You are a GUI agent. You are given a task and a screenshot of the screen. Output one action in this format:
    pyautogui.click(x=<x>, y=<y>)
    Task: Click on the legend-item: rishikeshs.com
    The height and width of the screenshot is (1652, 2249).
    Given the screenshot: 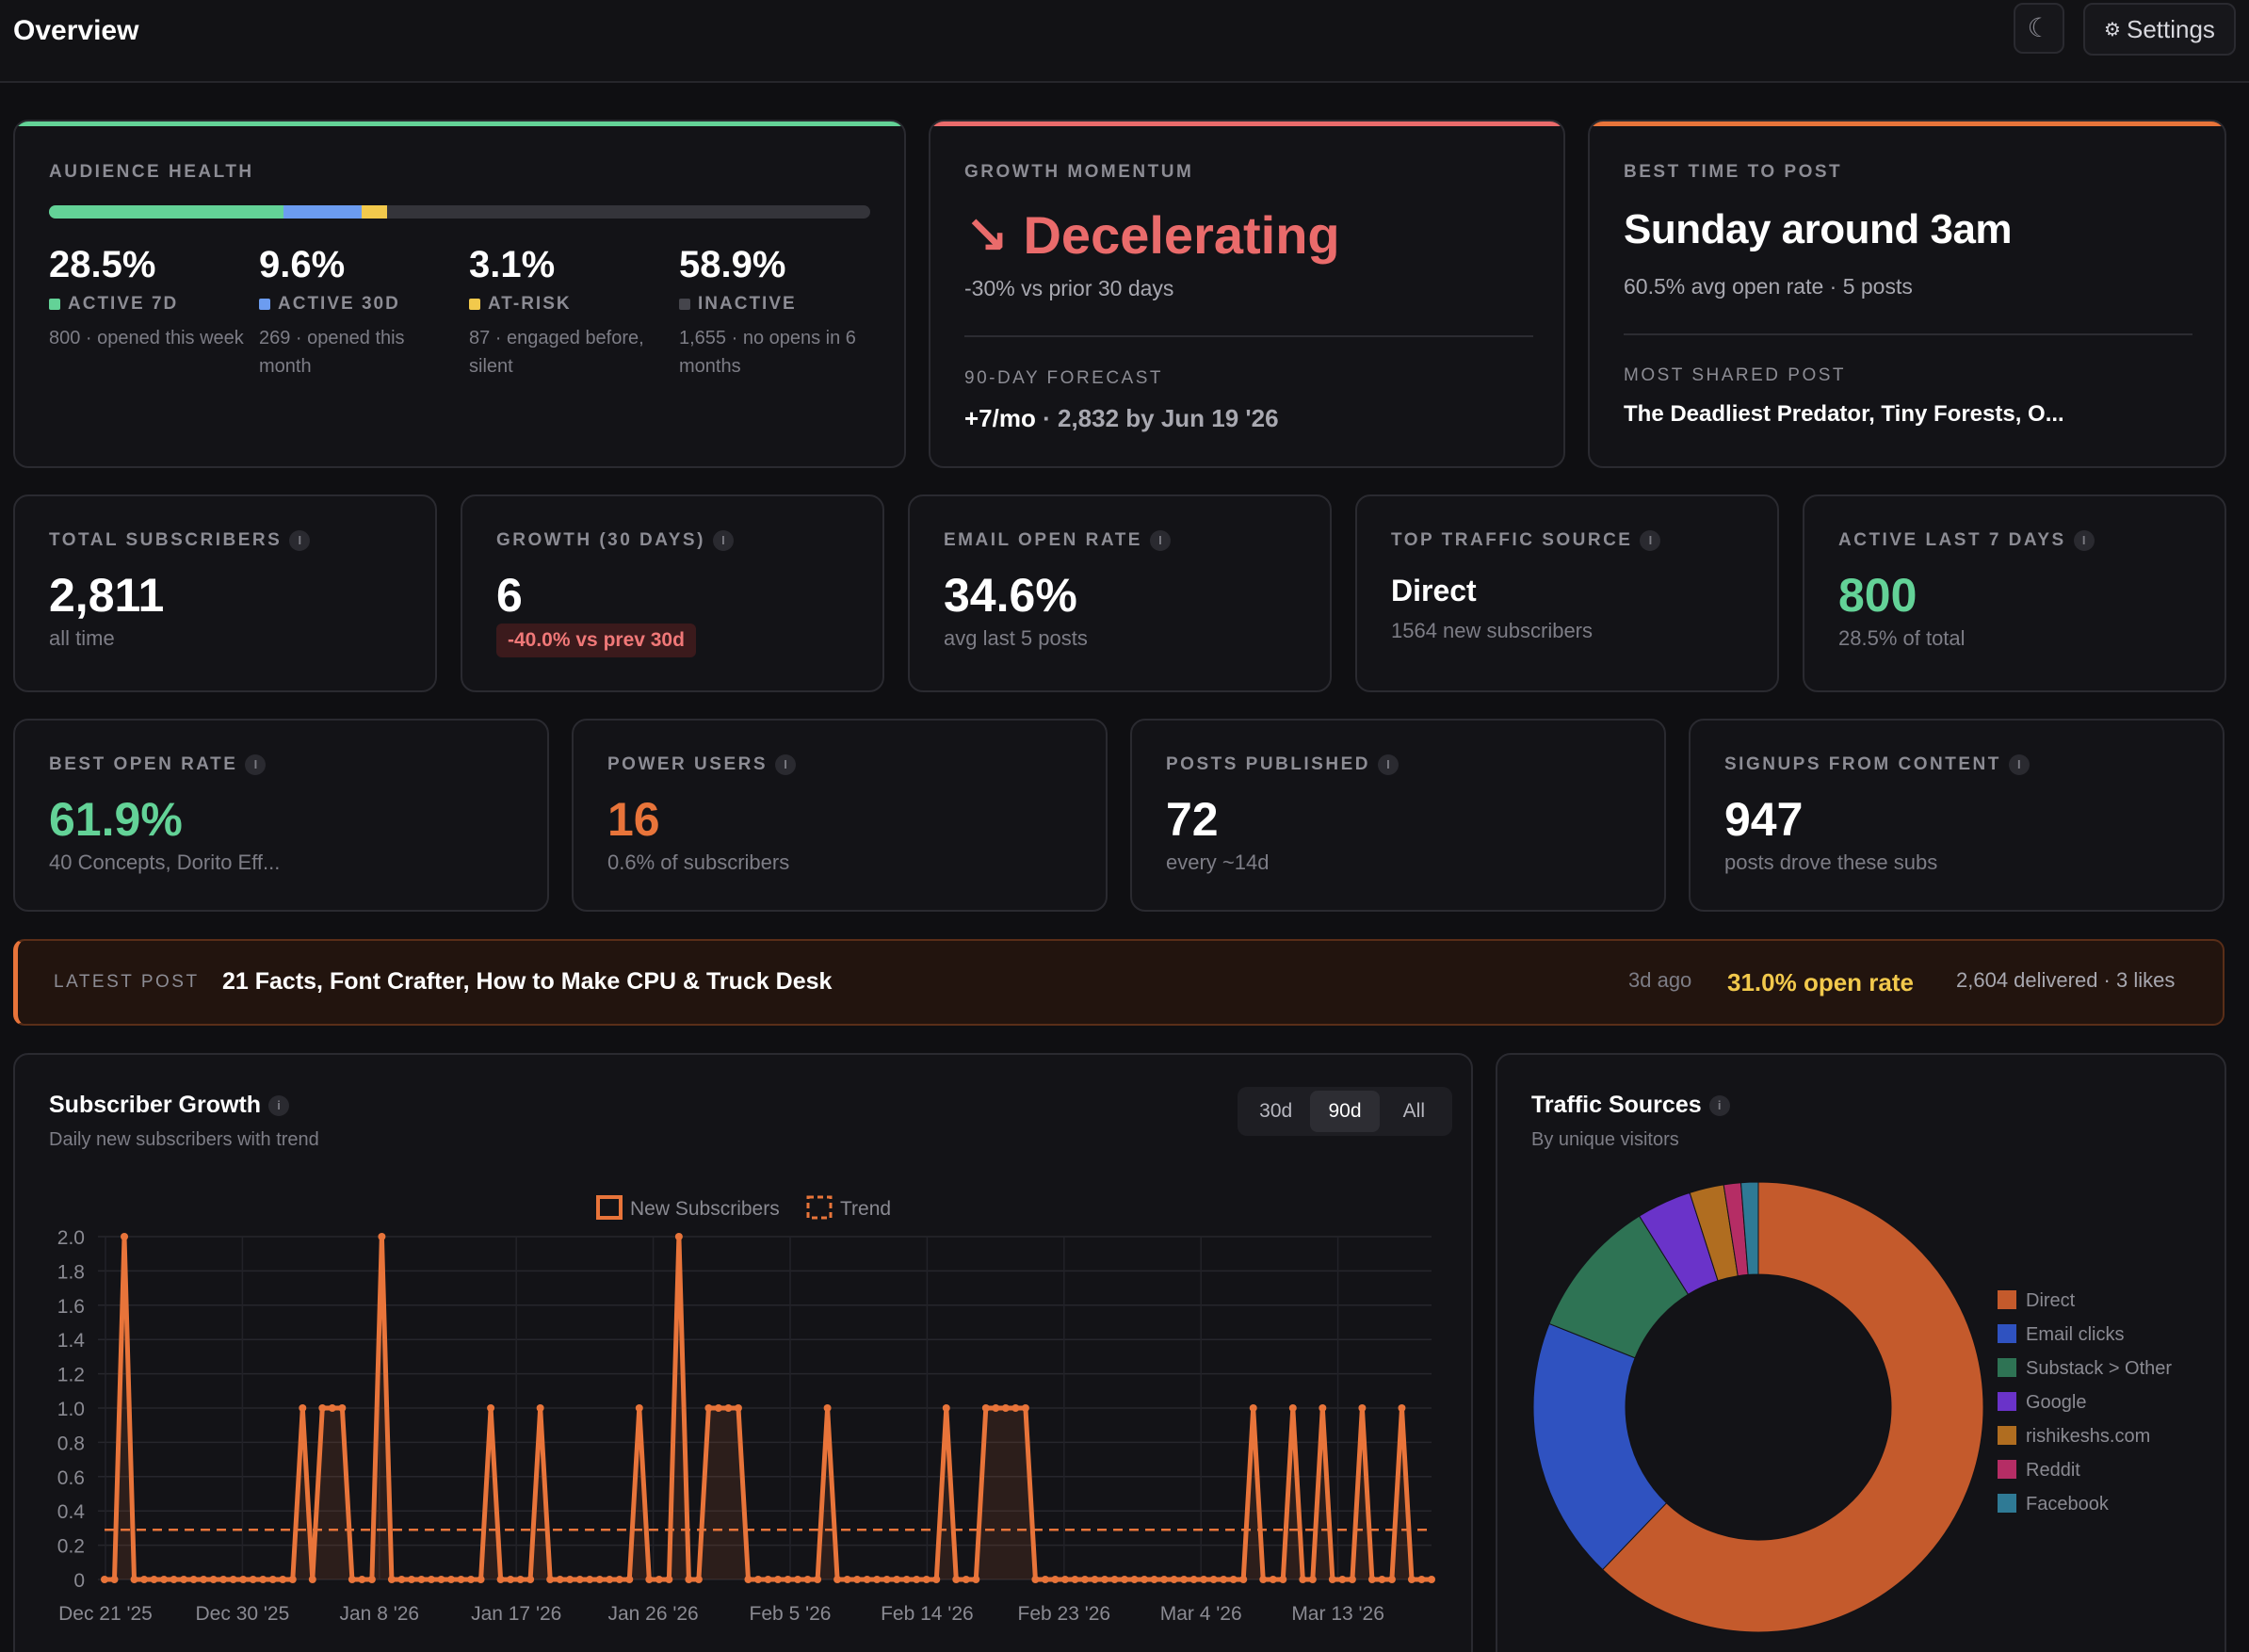 What is the action you would take?
    pyautogui.click(x=2074, y=1436)
    